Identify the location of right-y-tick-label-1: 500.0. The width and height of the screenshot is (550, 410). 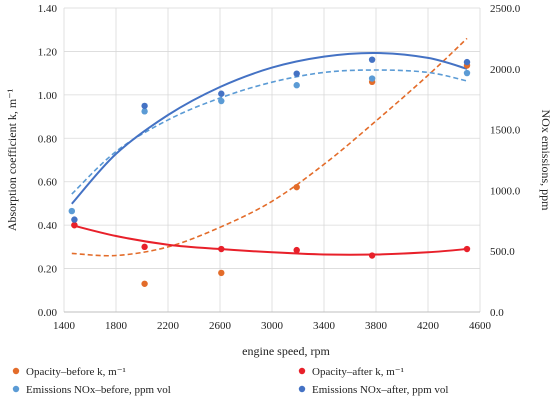
(502, 252).